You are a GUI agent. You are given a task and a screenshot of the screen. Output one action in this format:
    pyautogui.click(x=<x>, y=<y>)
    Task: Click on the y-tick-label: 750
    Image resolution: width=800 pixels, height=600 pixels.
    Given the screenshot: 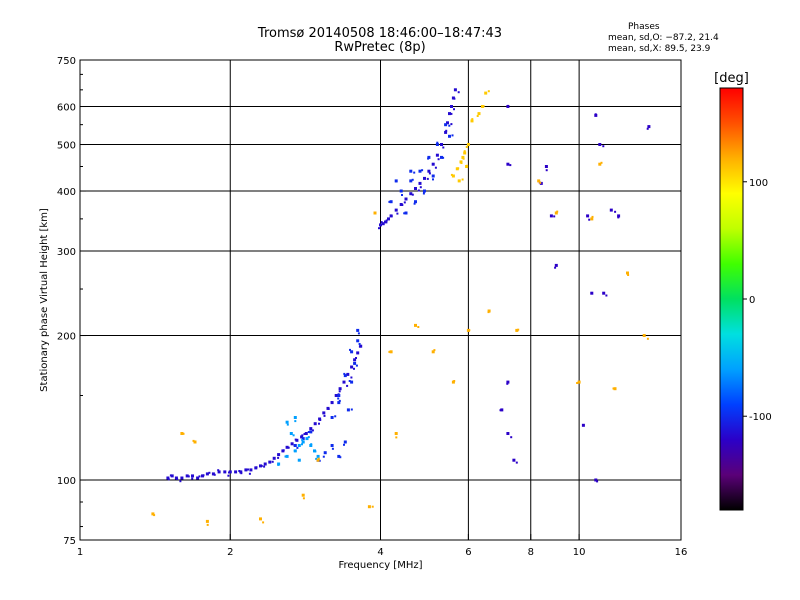 What is the action you would take?
    pyautogui.click(x=66, y=61)
    